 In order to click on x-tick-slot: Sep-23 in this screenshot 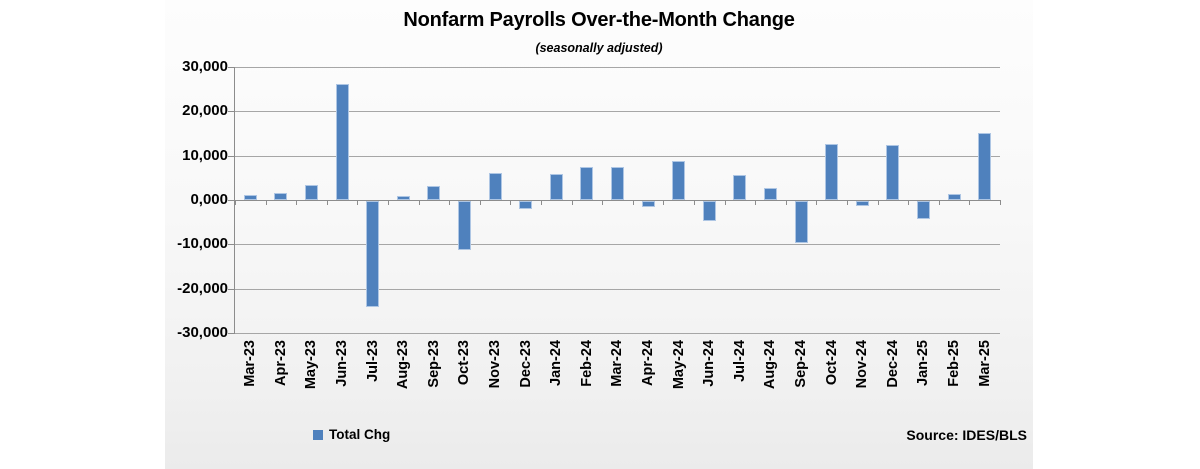, I will do `click(434, 372)`.